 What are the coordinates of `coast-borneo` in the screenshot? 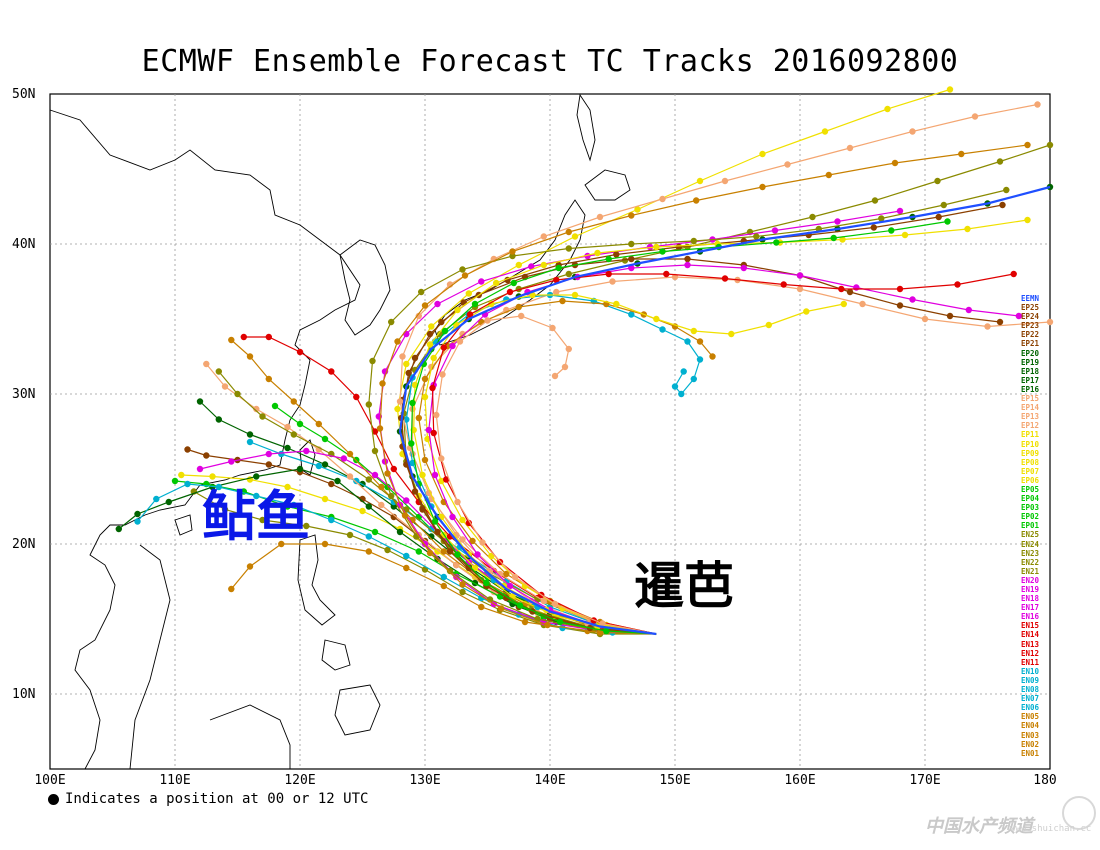 It's located at (250, 736).